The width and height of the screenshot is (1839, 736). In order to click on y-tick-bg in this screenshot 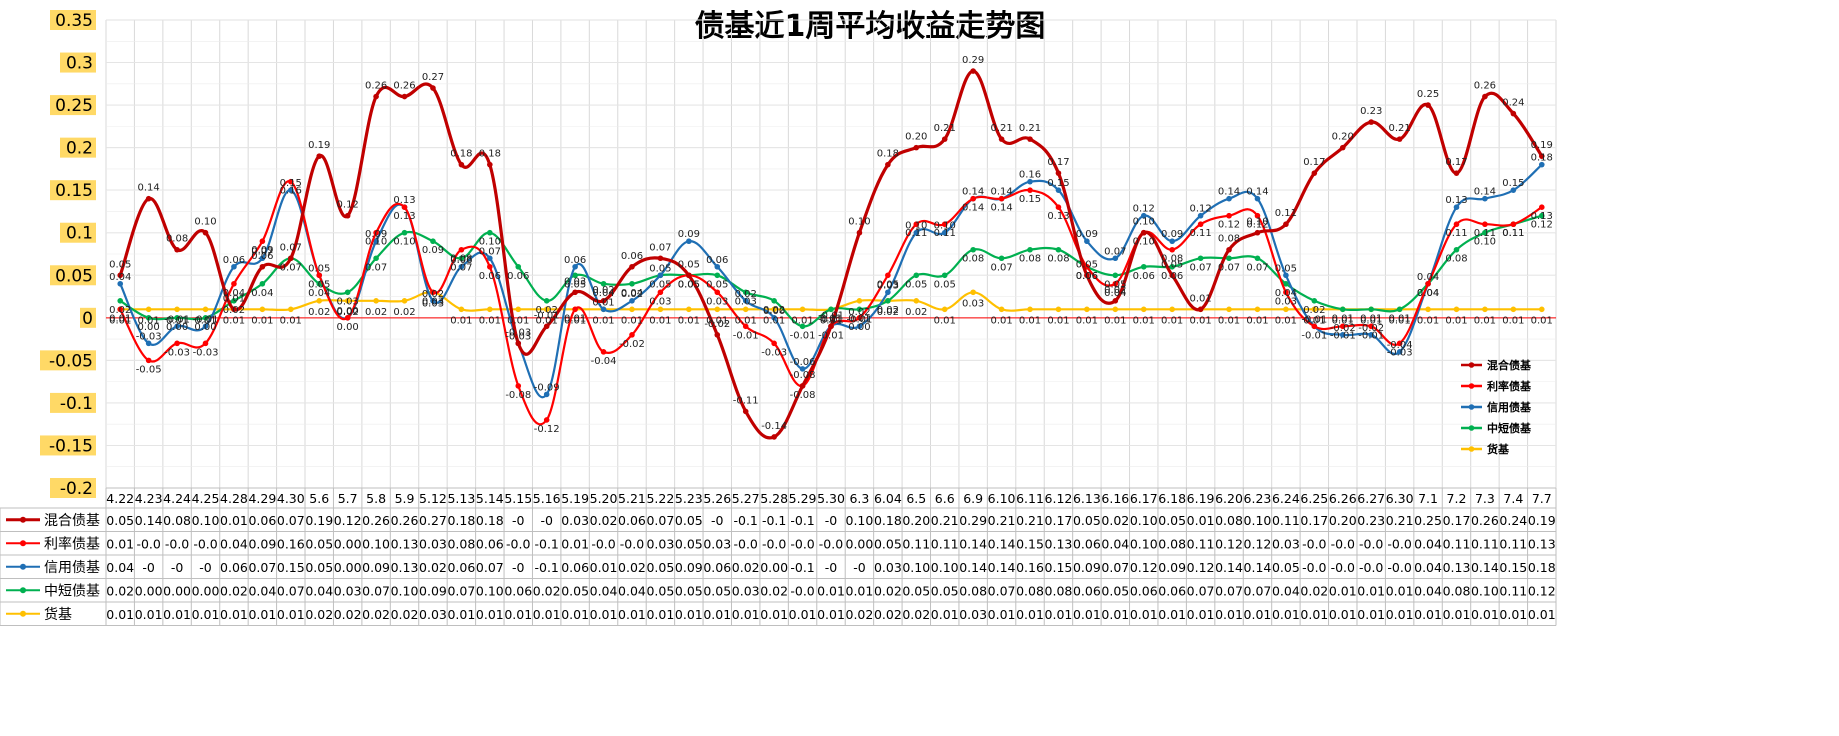, I will do `click(73, 402)`.